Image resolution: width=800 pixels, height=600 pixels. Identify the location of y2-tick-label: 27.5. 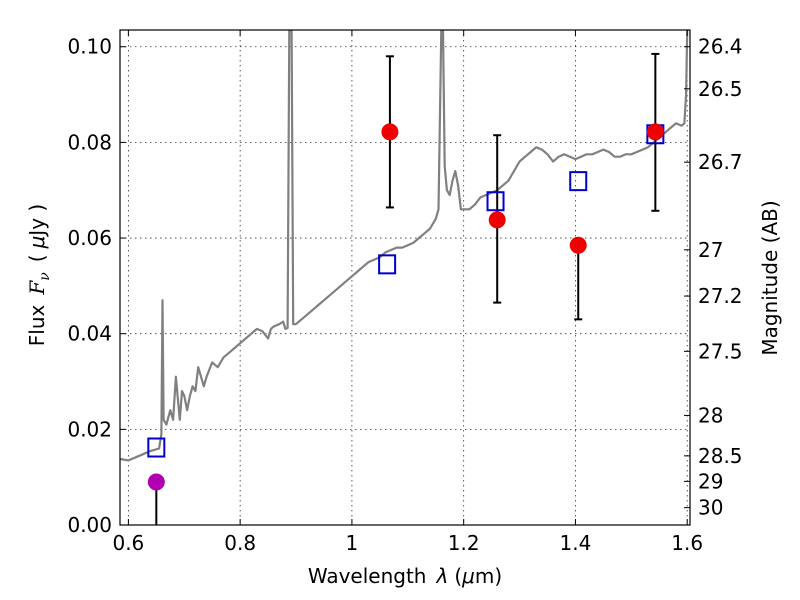
(720, 351).